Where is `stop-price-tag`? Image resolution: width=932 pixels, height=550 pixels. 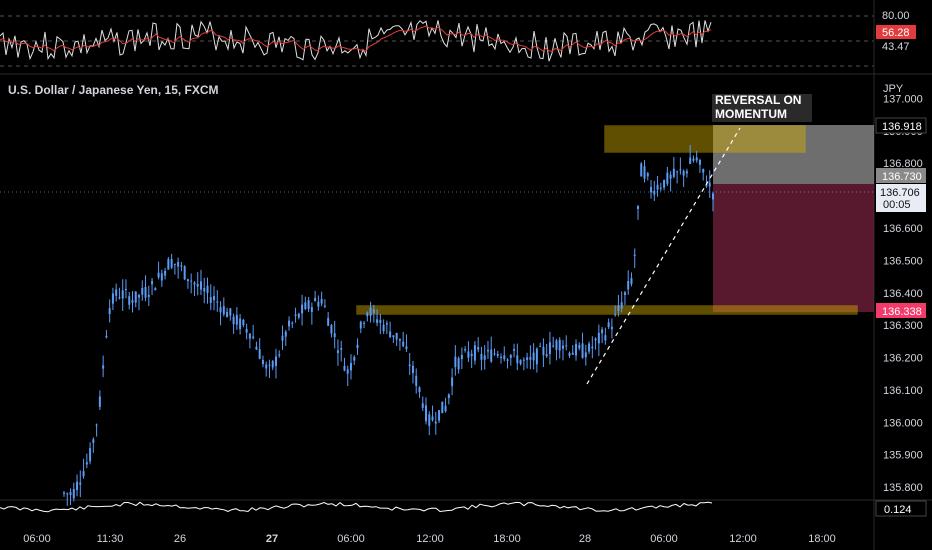
stop-price-tag is located at coordinates (901, 310).